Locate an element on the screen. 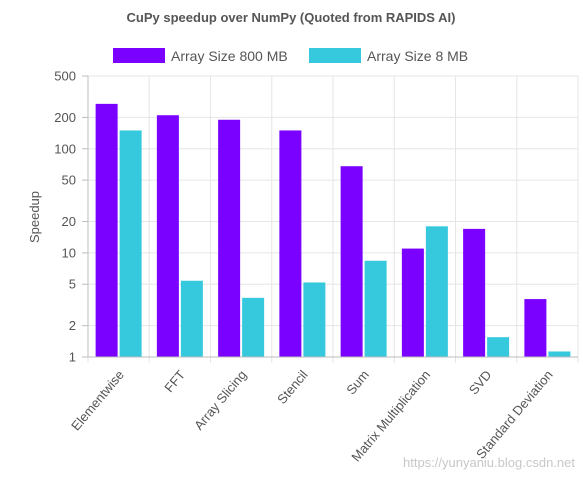 Image resolution: width=583 pixels, height=484 pixels. watermark: https://yunyaniu.blog.csdn.net is located at coordinates (489, 462).